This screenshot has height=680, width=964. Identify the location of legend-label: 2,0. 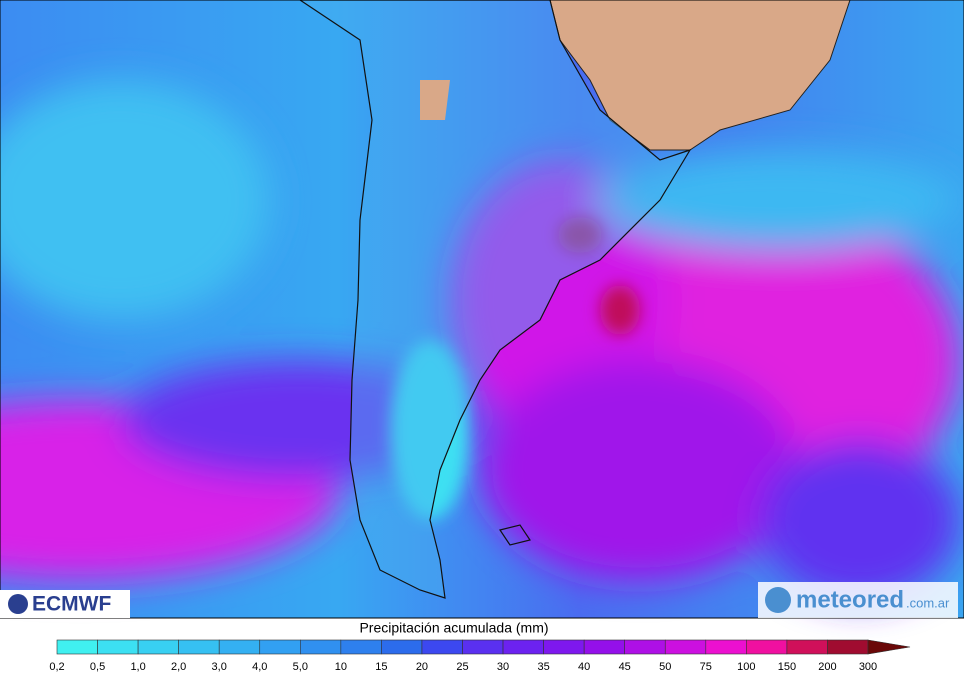
(178, 667).